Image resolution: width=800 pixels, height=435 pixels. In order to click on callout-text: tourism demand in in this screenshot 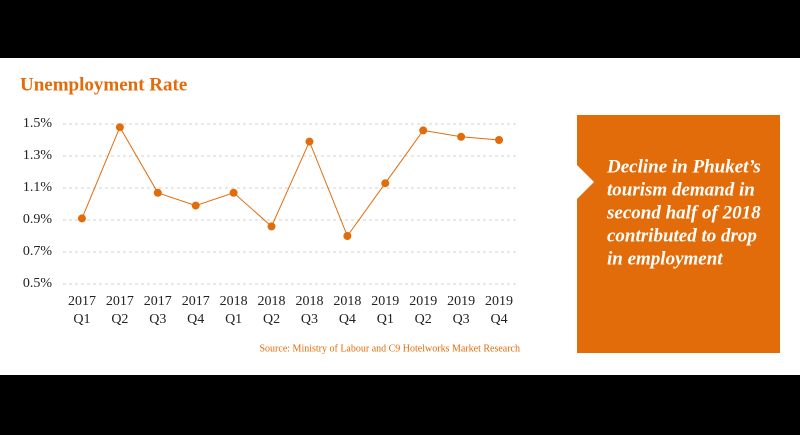, I will do `click(681, 189)`.